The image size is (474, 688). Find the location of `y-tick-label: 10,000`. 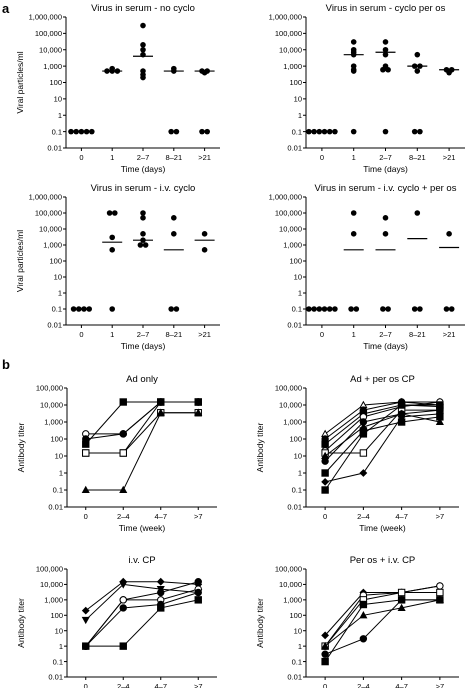

y-tick-label: 10,000 is located at coordinates (50, 229).